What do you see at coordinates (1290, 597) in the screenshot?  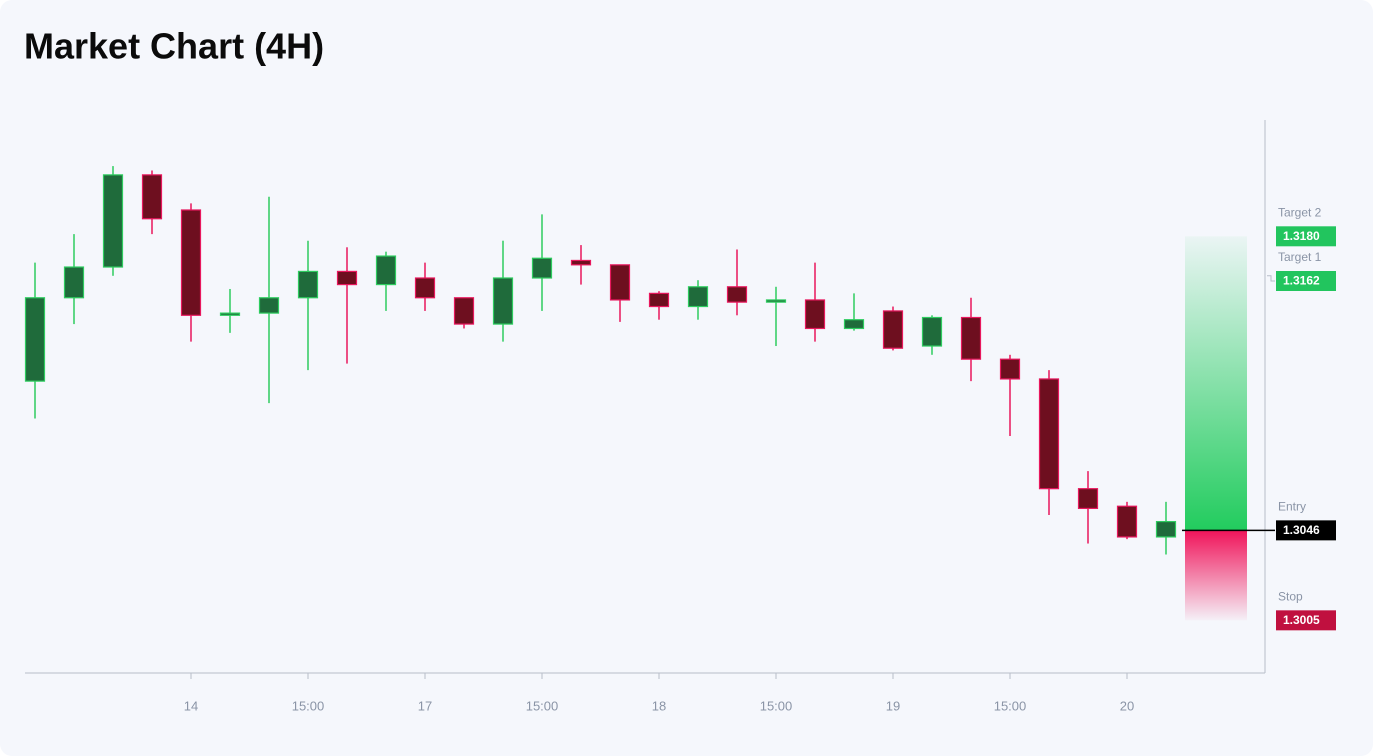 I see `level-name: Stop` at bounding box center [1290, 597].